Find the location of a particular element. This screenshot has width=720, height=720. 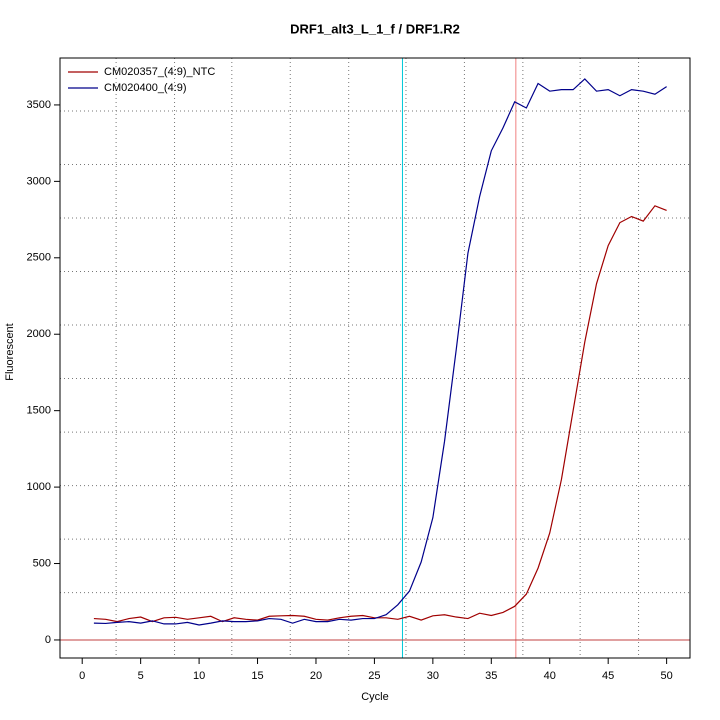

x-tick-label: 30 is located at coordinates (433, 676).